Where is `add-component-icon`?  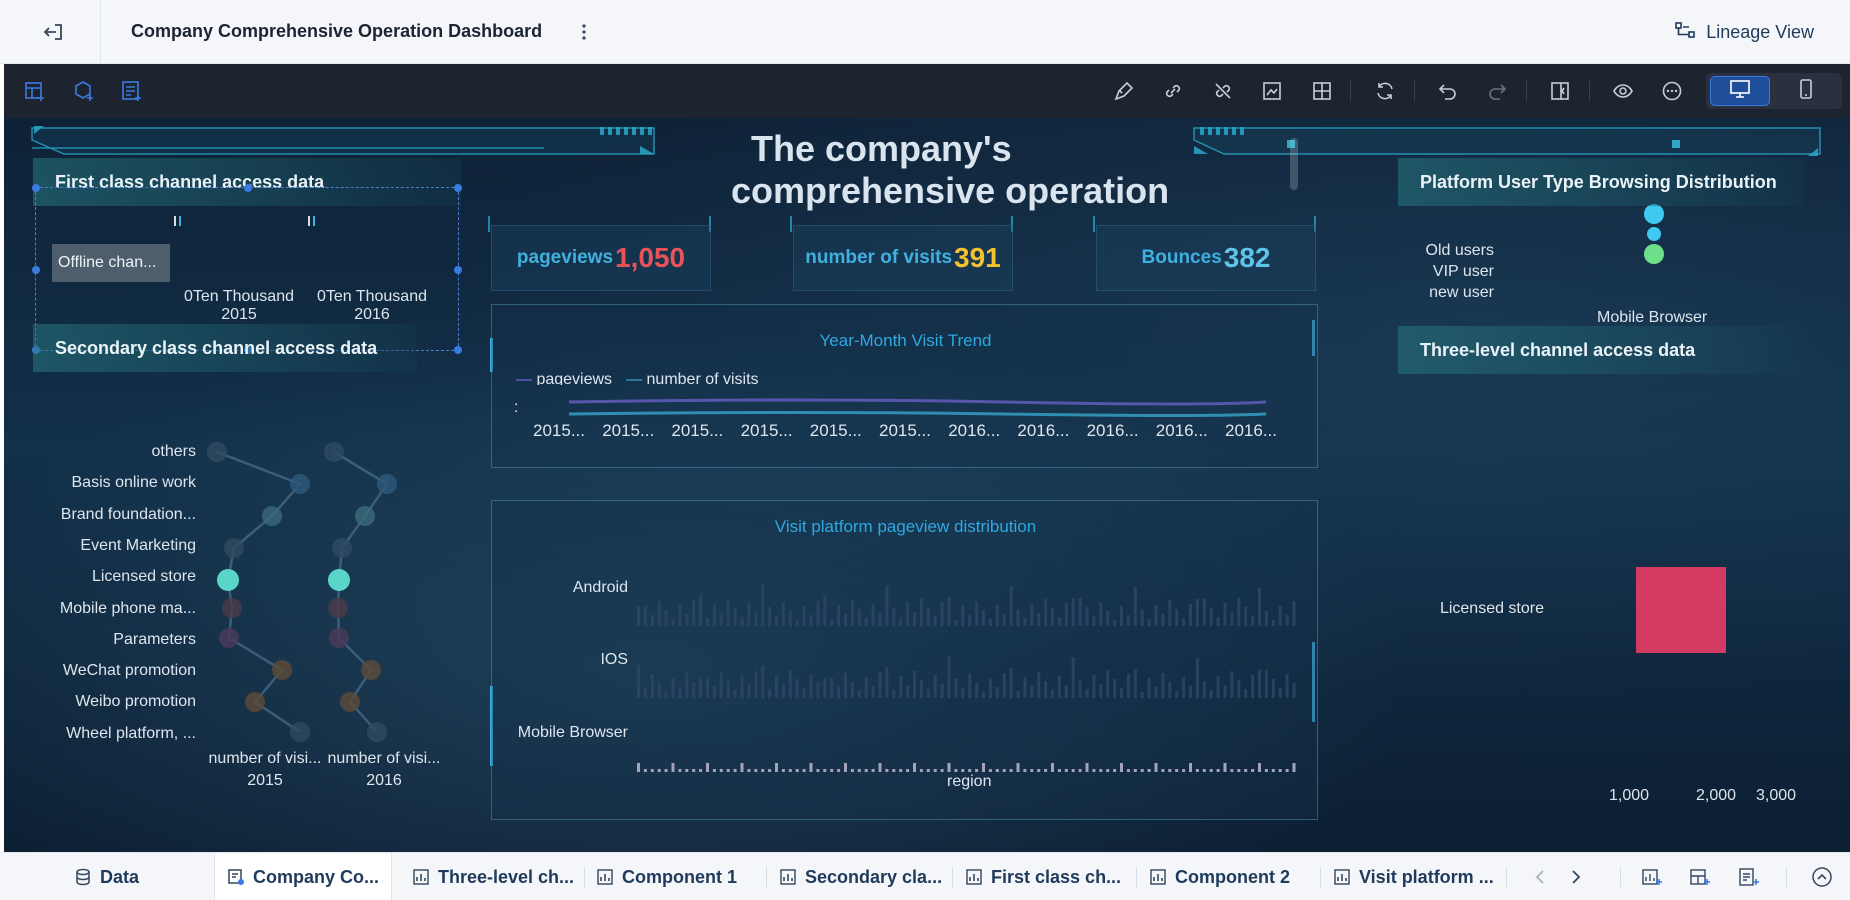
add-component-icon is located at coordinates (84, 91).